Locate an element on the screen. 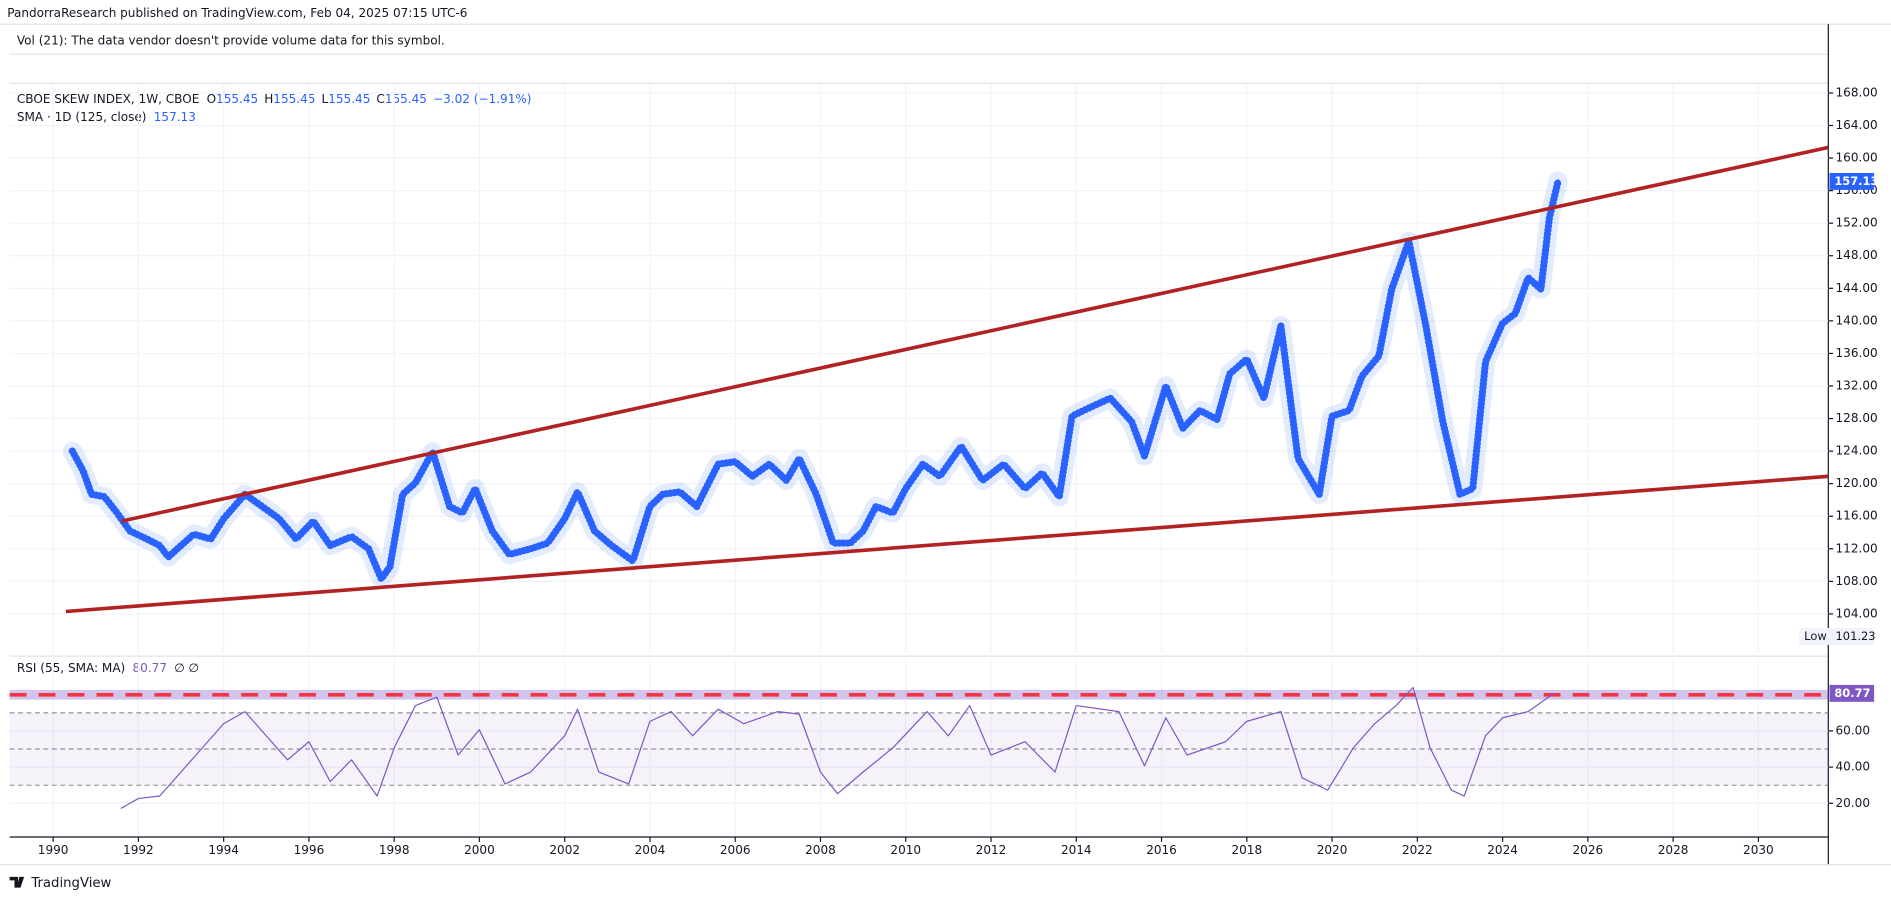 Image resolution: width=1891 pixels, height=901 pixels. y-tick-label: 128.00 is located at coordinates (1857, 418).